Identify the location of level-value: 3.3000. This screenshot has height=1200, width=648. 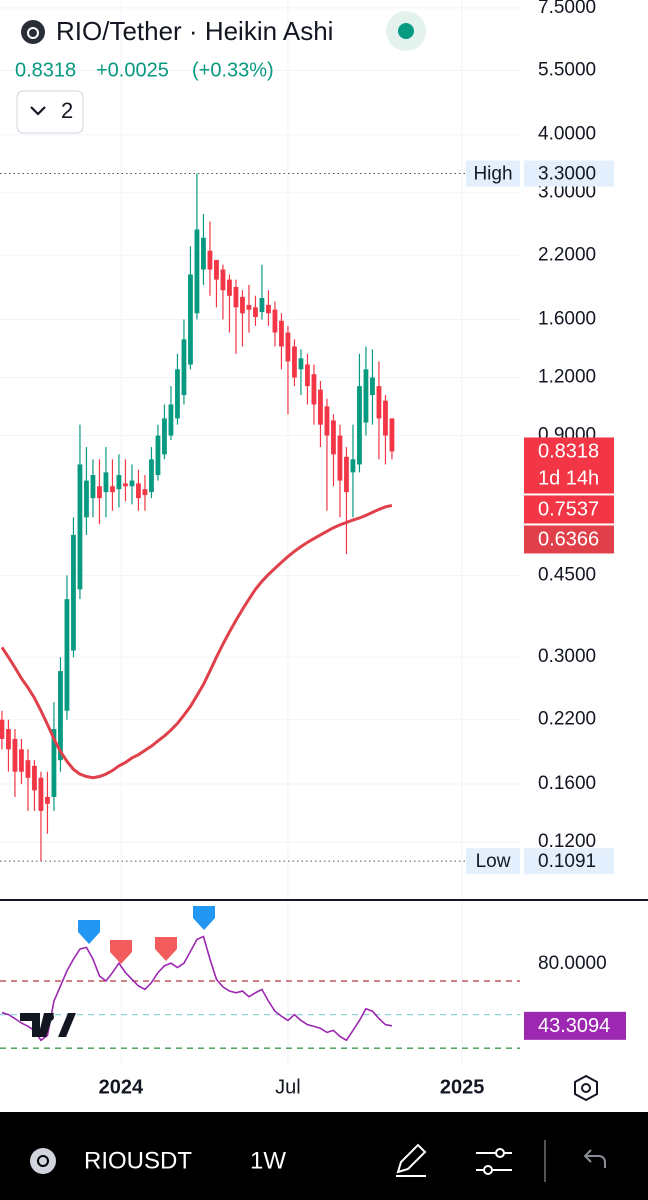
(567, 174).